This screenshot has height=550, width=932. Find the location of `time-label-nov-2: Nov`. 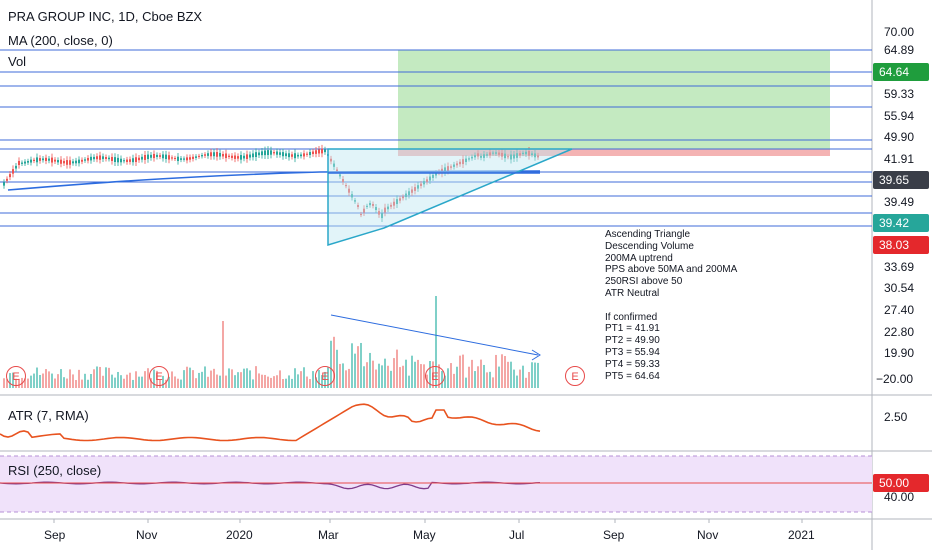

time-label-nov-2: Nov is located at coordinates (708, 535).